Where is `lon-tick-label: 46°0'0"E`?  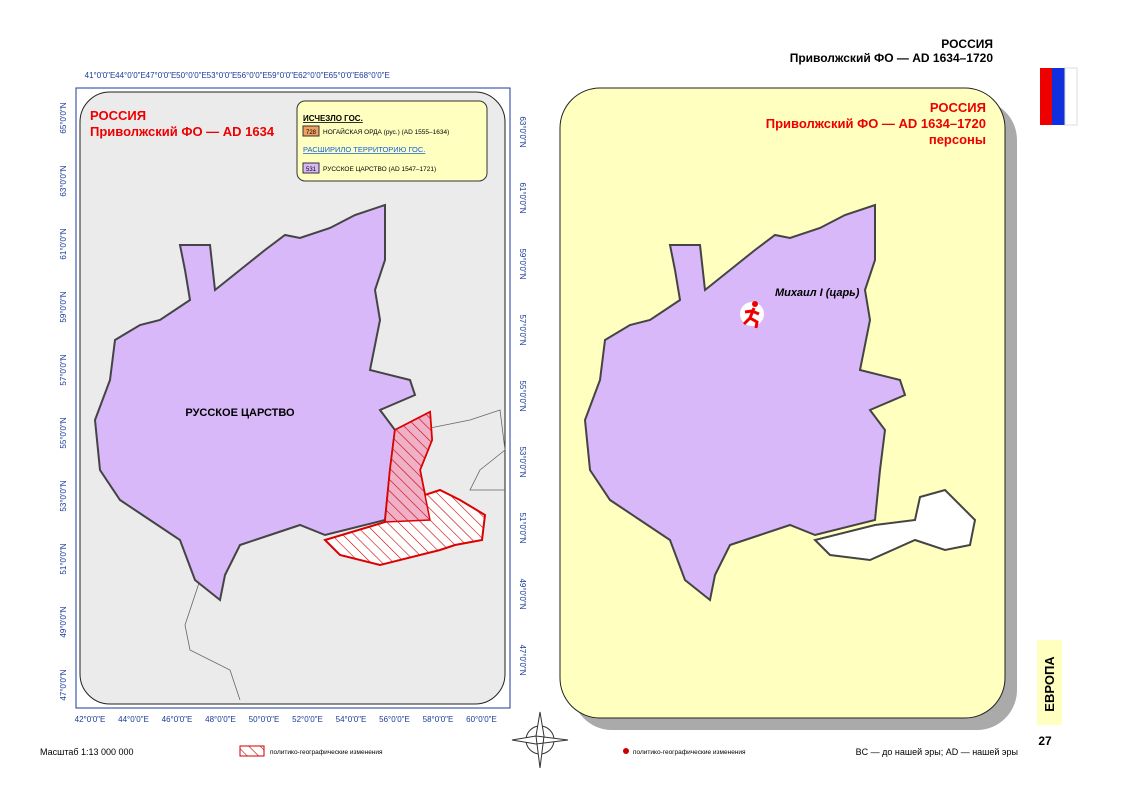
lon-tick-label: 46°0'0"E is located at coordinates (177, 719).